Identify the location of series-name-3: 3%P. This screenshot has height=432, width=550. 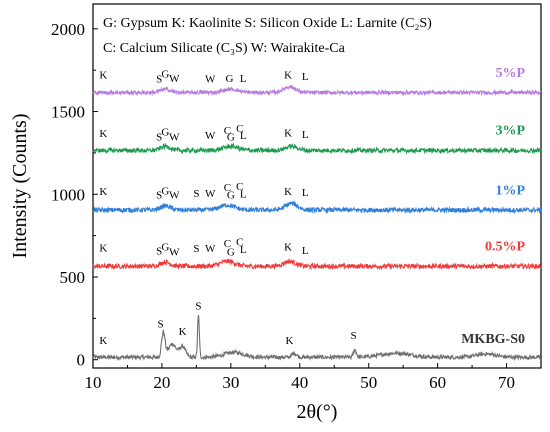
(510, 131).